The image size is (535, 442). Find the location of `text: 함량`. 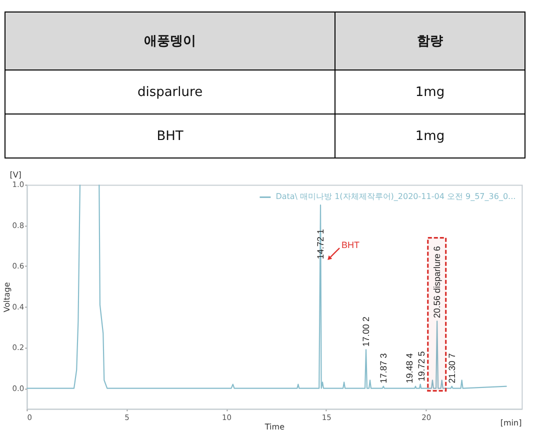

text: 함량 is located at coordinates (430, 41).